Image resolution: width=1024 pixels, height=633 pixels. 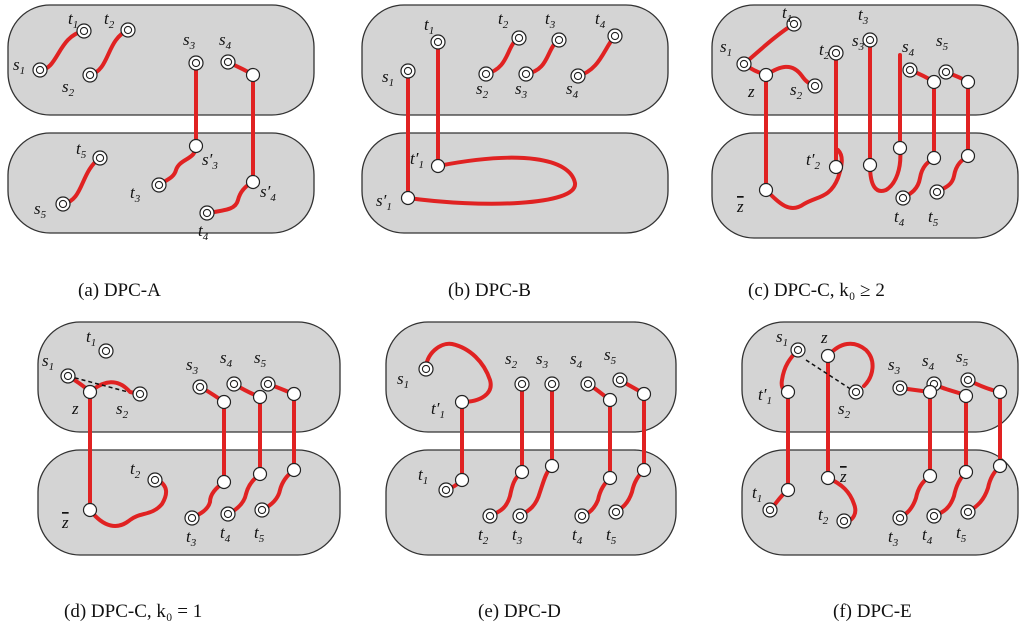 I want to click on node-v4, so click(x=934, y=82).